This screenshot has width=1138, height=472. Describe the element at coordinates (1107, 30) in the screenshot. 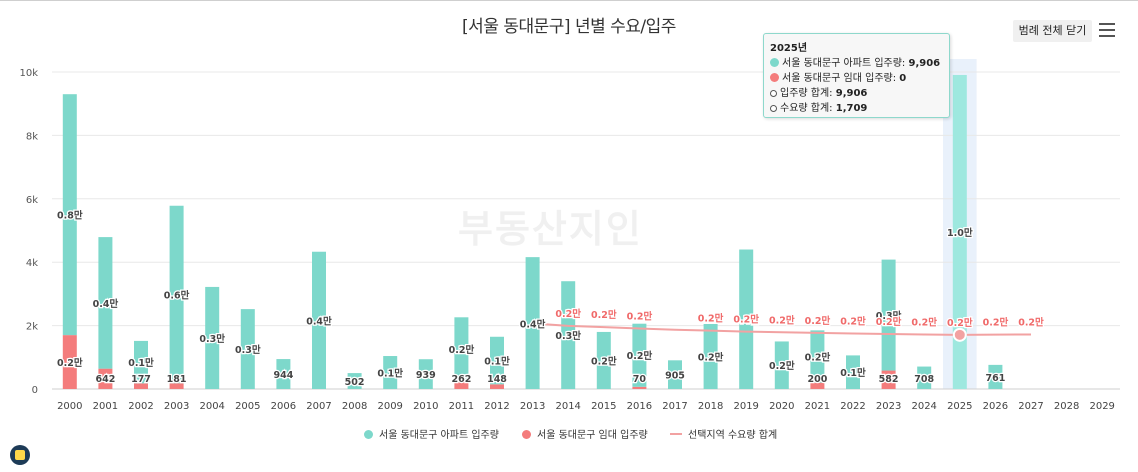

I see `hamburger-menu-icon` at that location.